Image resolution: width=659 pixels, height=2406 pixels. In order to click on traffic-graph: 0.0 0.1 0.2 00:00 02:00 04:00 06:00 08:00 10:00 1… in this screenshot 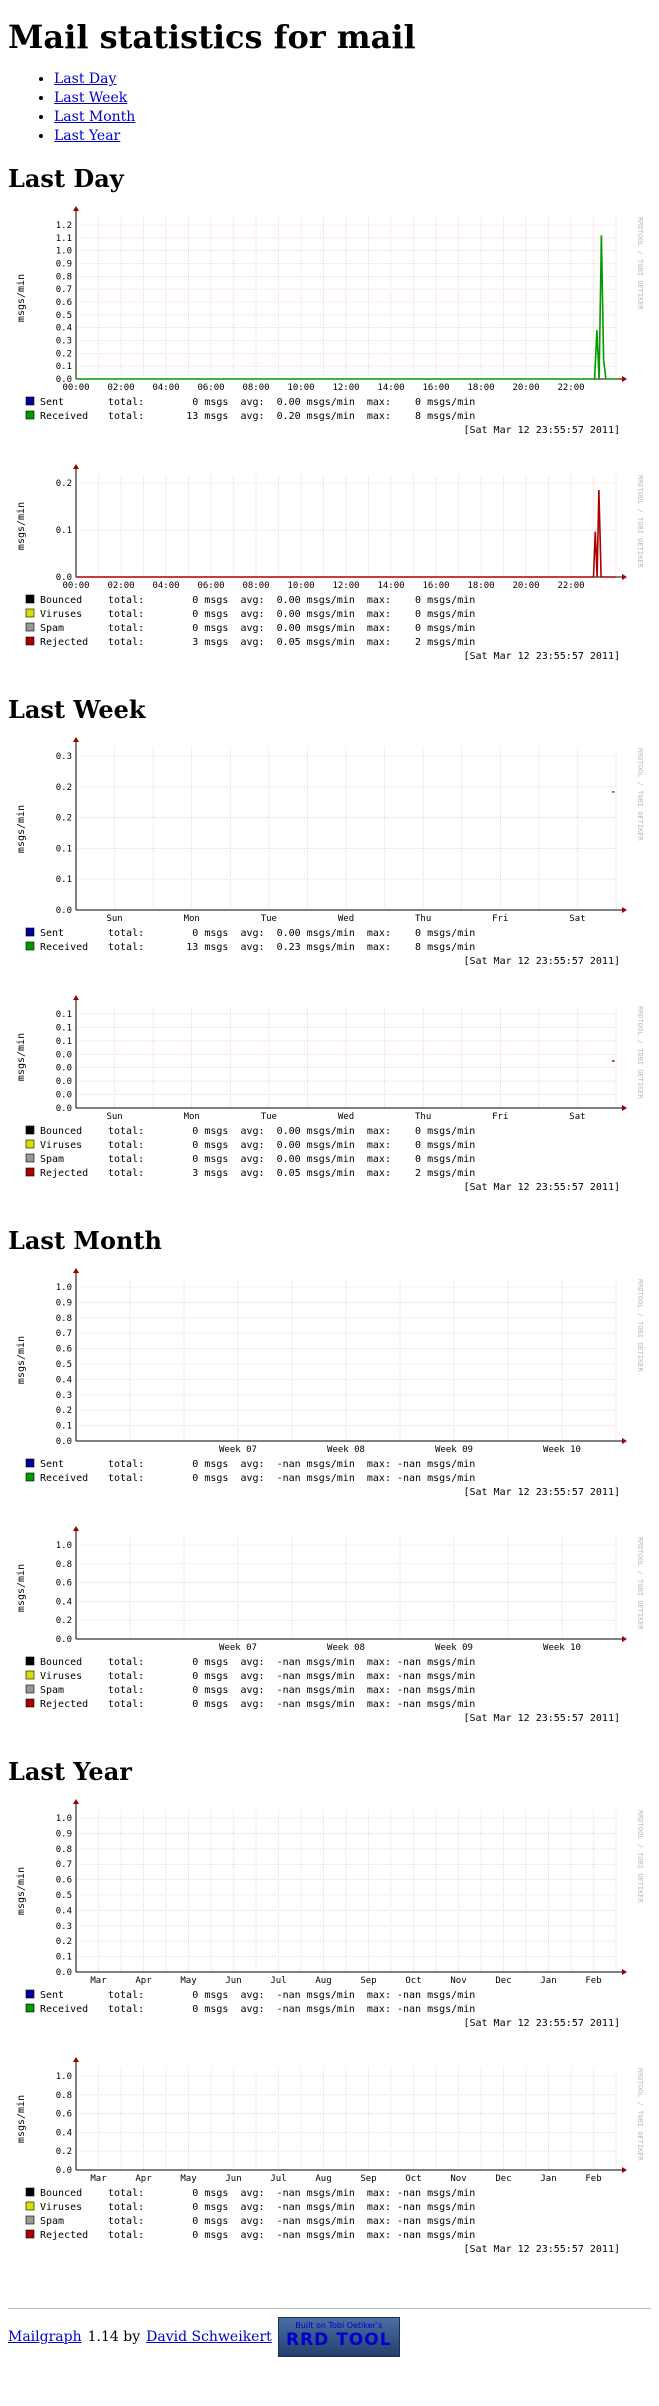, I will do `click(330, 563)`.